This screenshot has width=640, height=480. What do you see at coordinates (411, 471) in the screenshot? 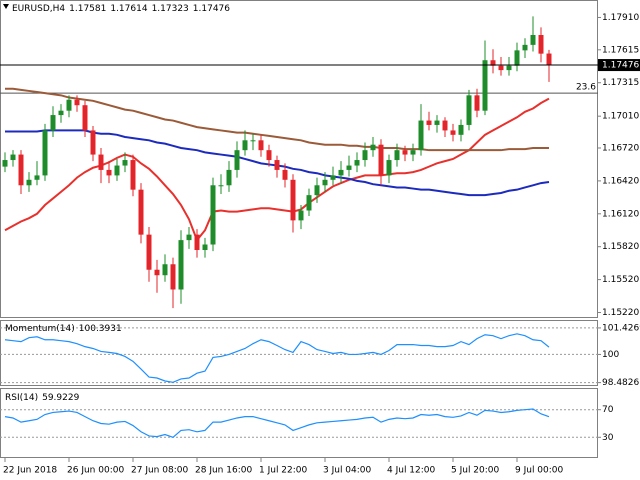
I see `x-tick-label: 4 Jul 12:00` at bounding box center [411, 471].